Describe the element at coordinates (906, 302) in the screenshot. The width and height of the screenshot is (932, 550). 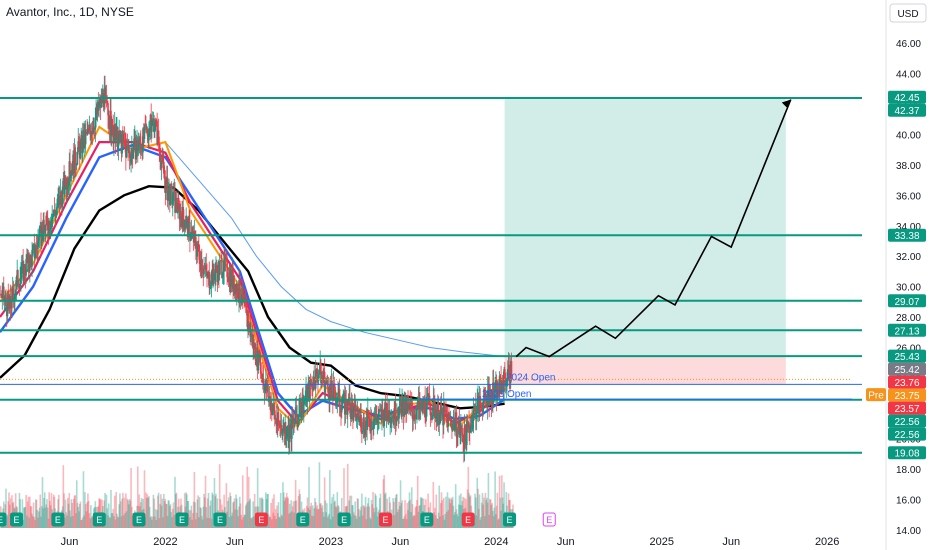
I see `price-label: 29.07` at that location.